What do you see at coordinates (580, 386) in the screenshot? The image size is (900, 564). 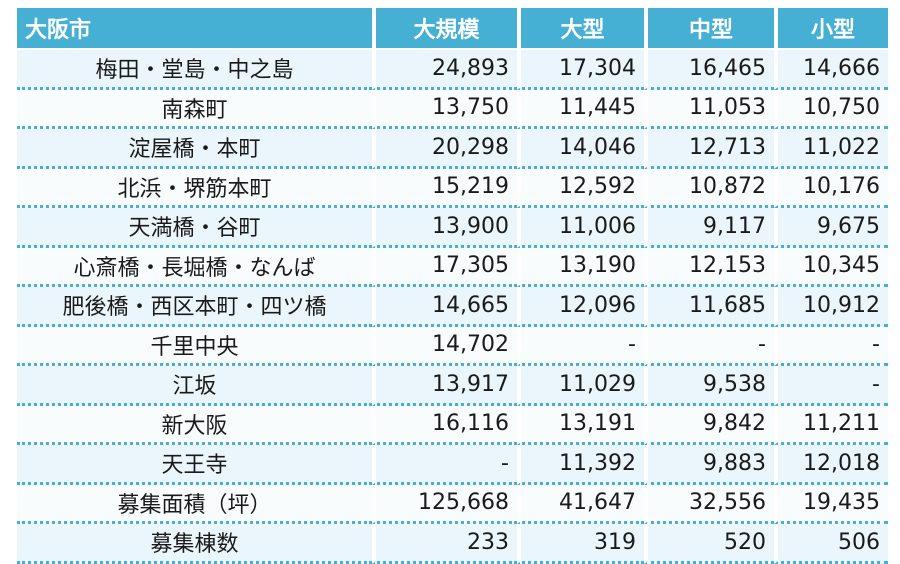 I see `table-cell: 11,029` at bounding box center [580, 386].